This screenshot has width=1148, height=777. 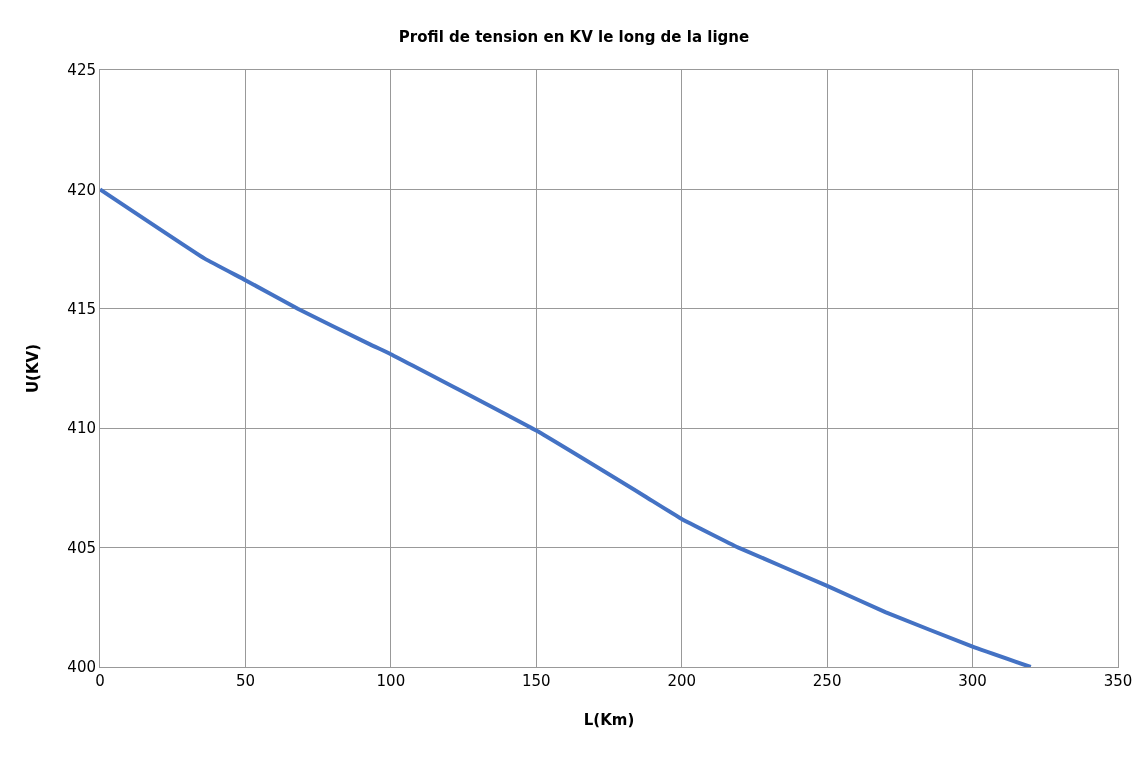 I want to click on x-tick-label: 250, so click(x=827, y=681).